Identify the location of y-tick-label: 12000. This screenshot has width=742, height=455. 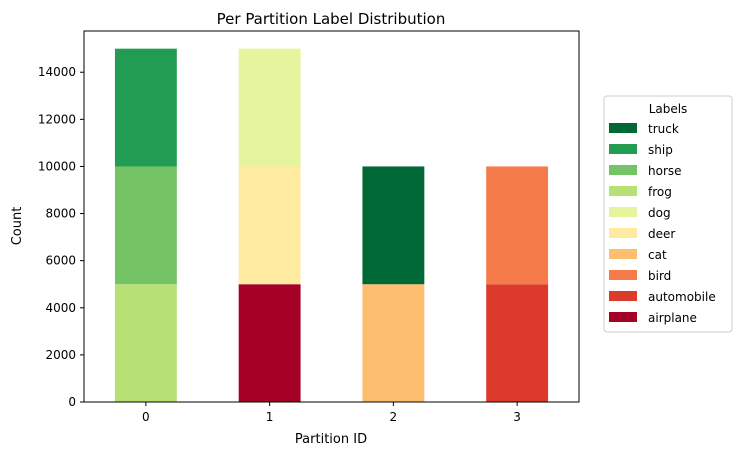
(57, 119).